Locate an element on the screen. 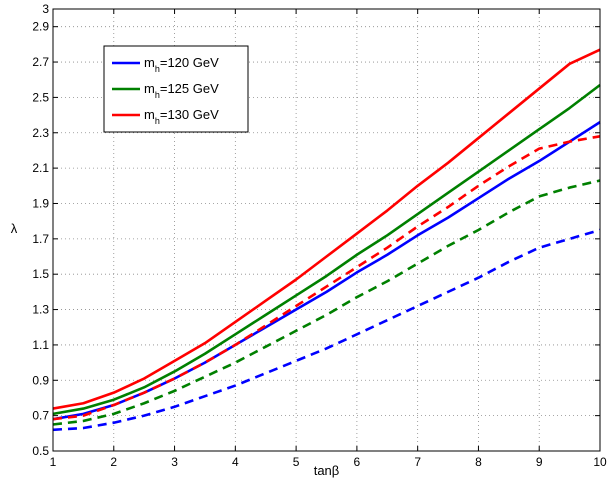 The width and height of the screenshot is (608, 483). legend-label-rest: =120 GeV is located at coordinates (189, 62).